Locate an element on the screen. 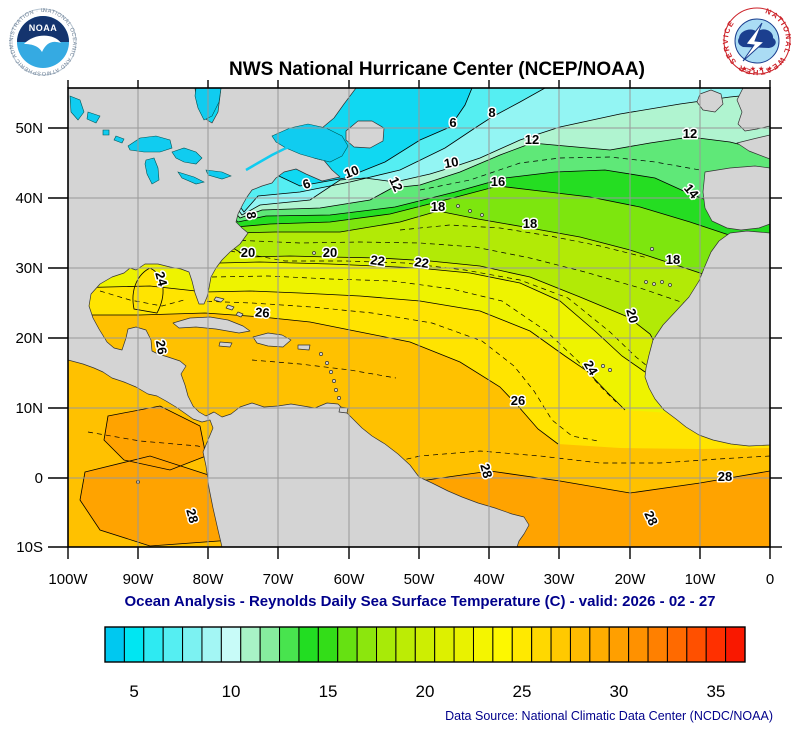  x-axis-label: 80W is located at coordinates (209, 579).